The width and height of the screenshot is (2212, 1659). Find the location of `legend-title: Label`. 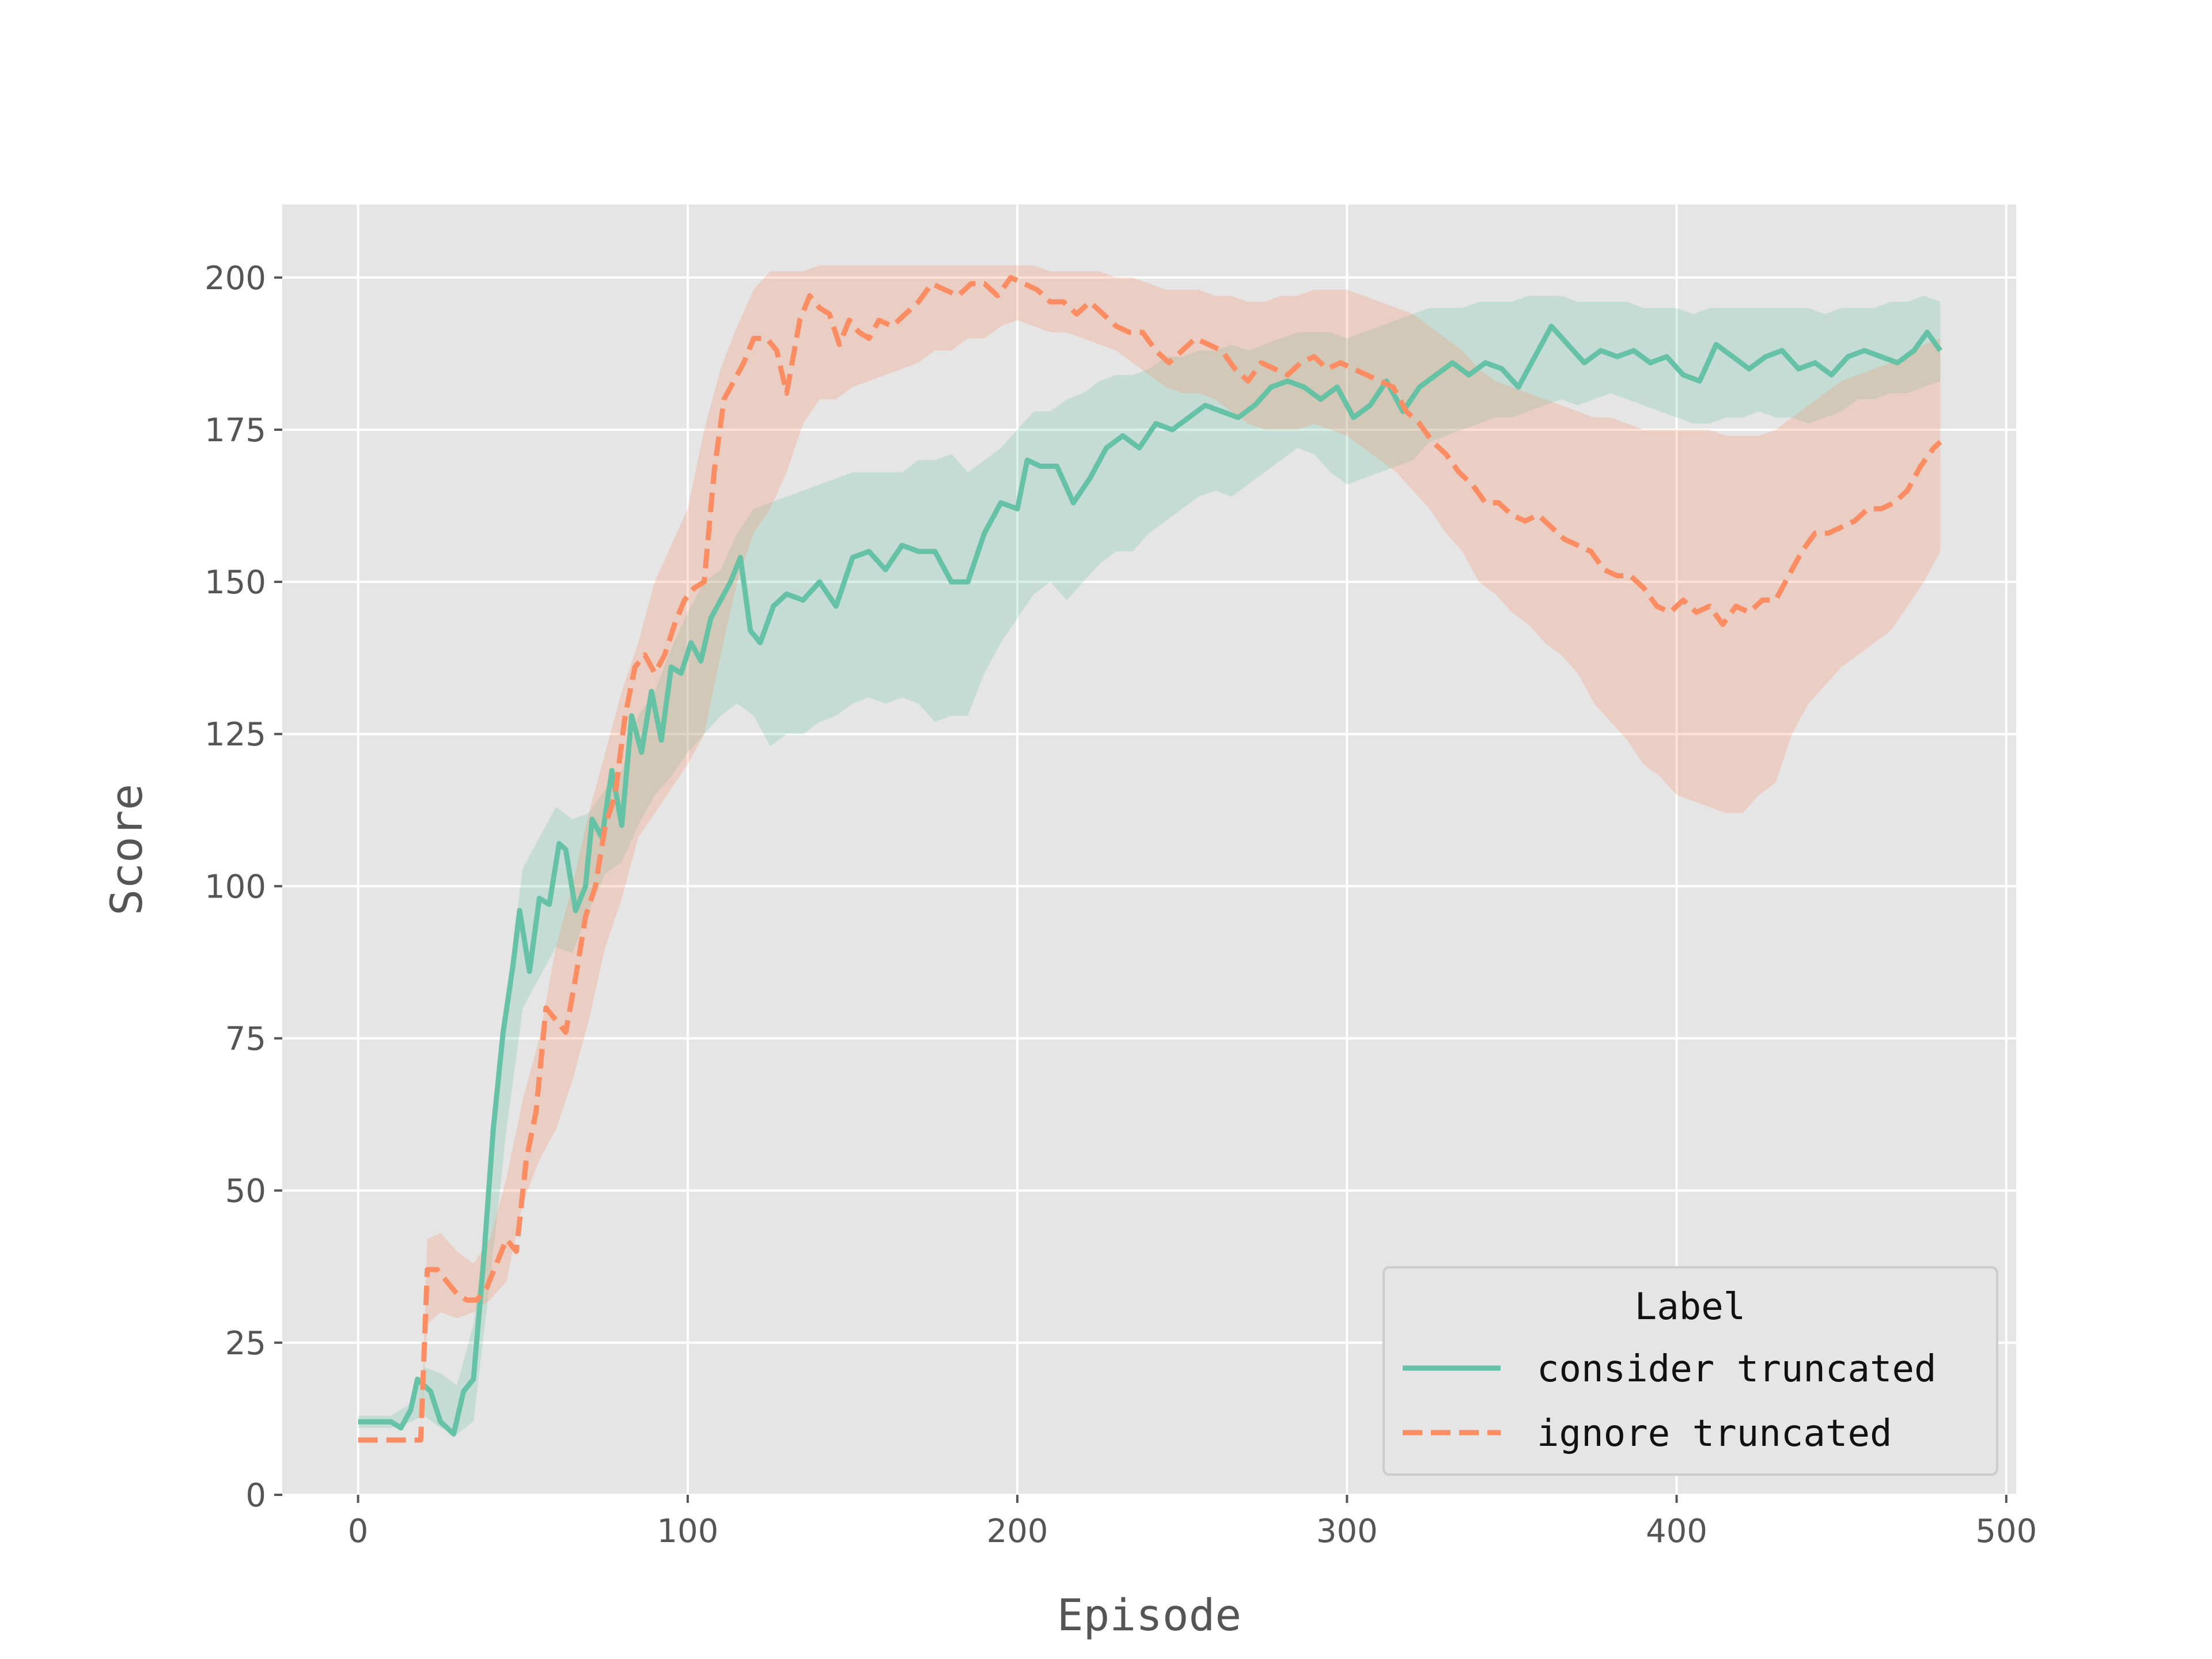

legend-title: Label is located at coordinates (1690, 1307).